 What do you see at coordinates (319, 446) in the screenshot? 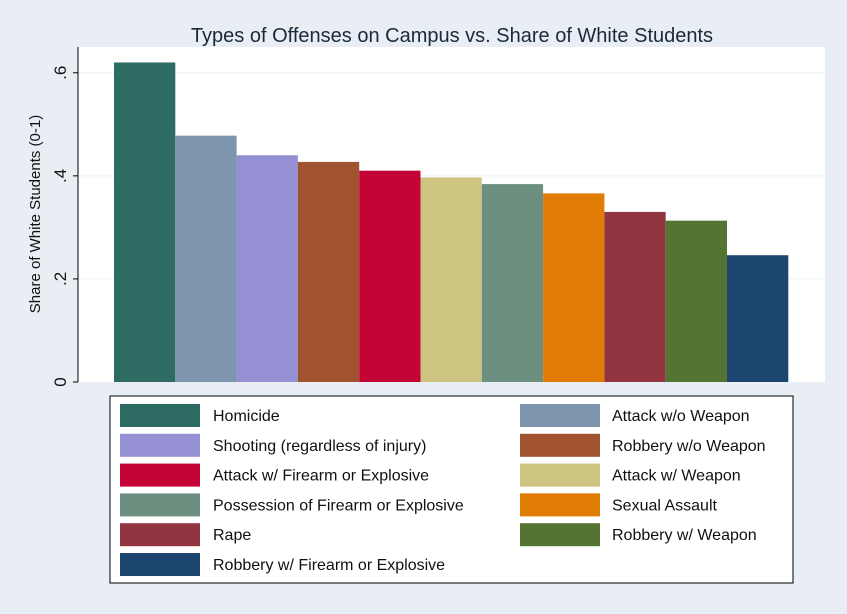
I see `legend-label: Shooting (regardless of injury)` at bounding box center [319, 446].